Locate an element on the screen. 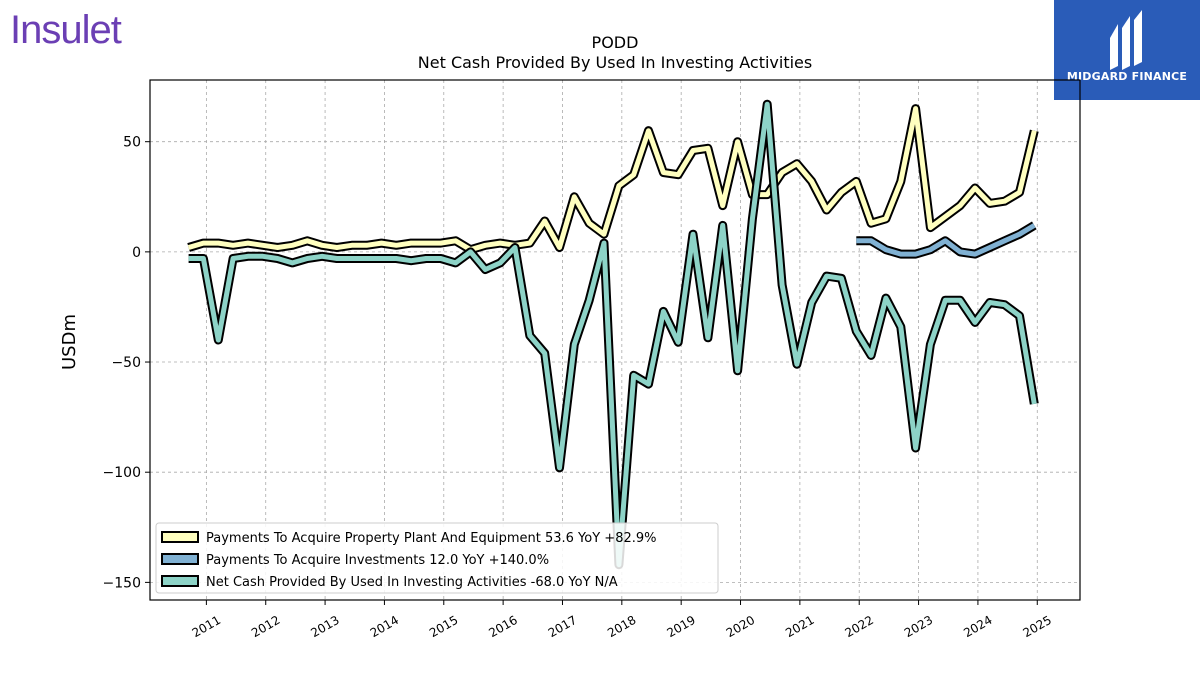 This screenshot has width=1200, height=675. x-tick-label: 2014 is located at coordinates (384, 626).